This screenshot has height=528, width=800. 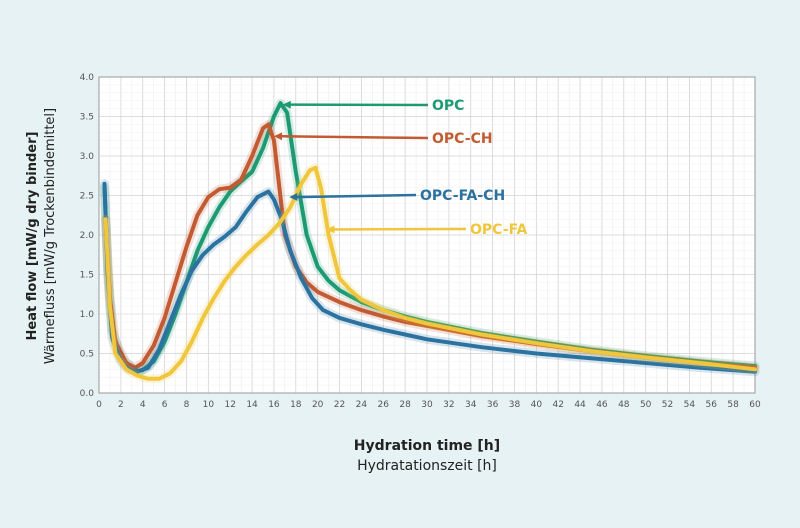 I want to click on x-tick-label: 38, so click(x=515, y=405).